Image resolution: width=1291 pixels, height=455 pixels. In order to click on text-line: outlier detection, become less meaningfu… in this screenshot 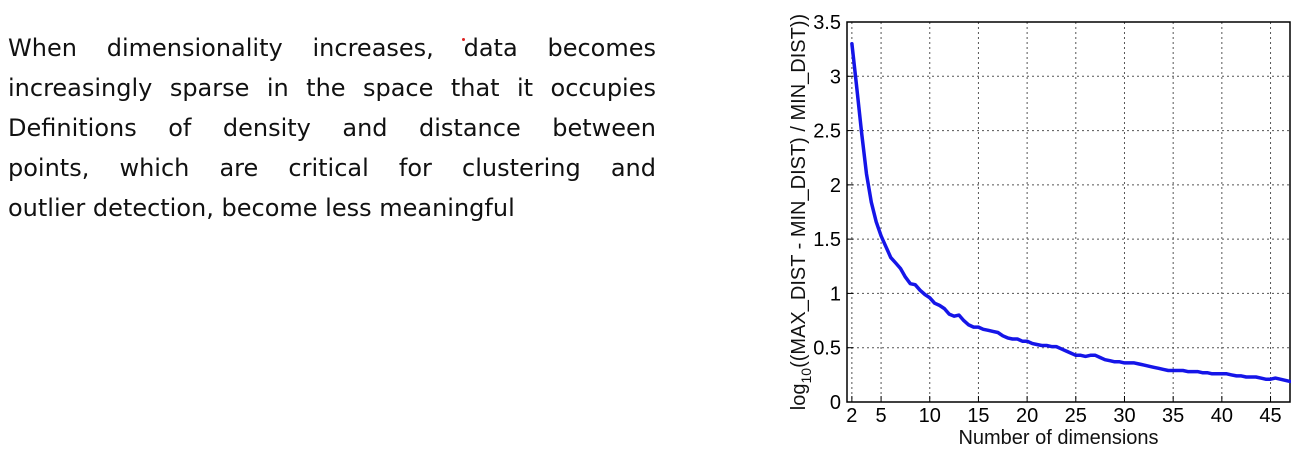, I will do `click(261, 208)`.